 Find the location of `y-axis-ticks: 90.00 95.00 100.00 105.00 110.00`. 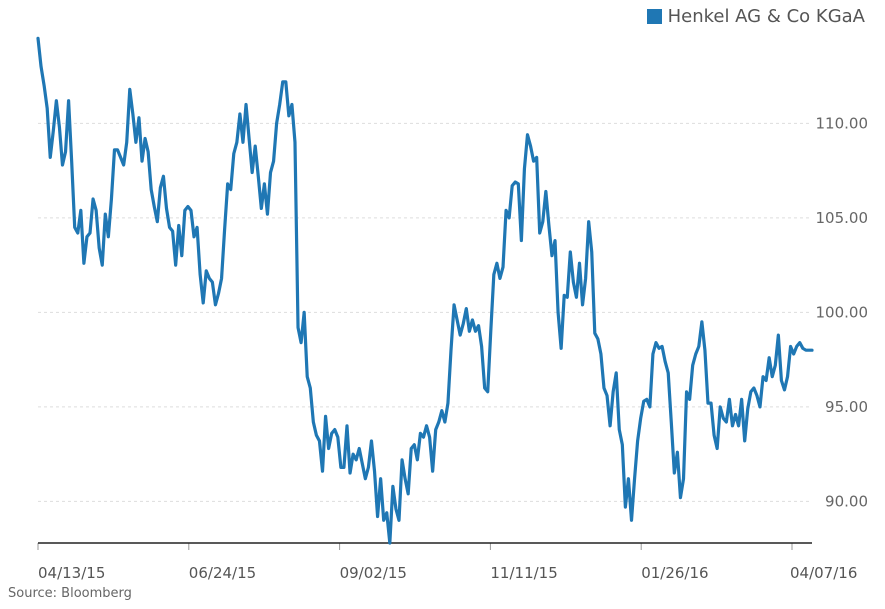

y-axis-ticks: 90.00 95.00 100.00 105.00 110.00 is located at coordinates (842, 312).